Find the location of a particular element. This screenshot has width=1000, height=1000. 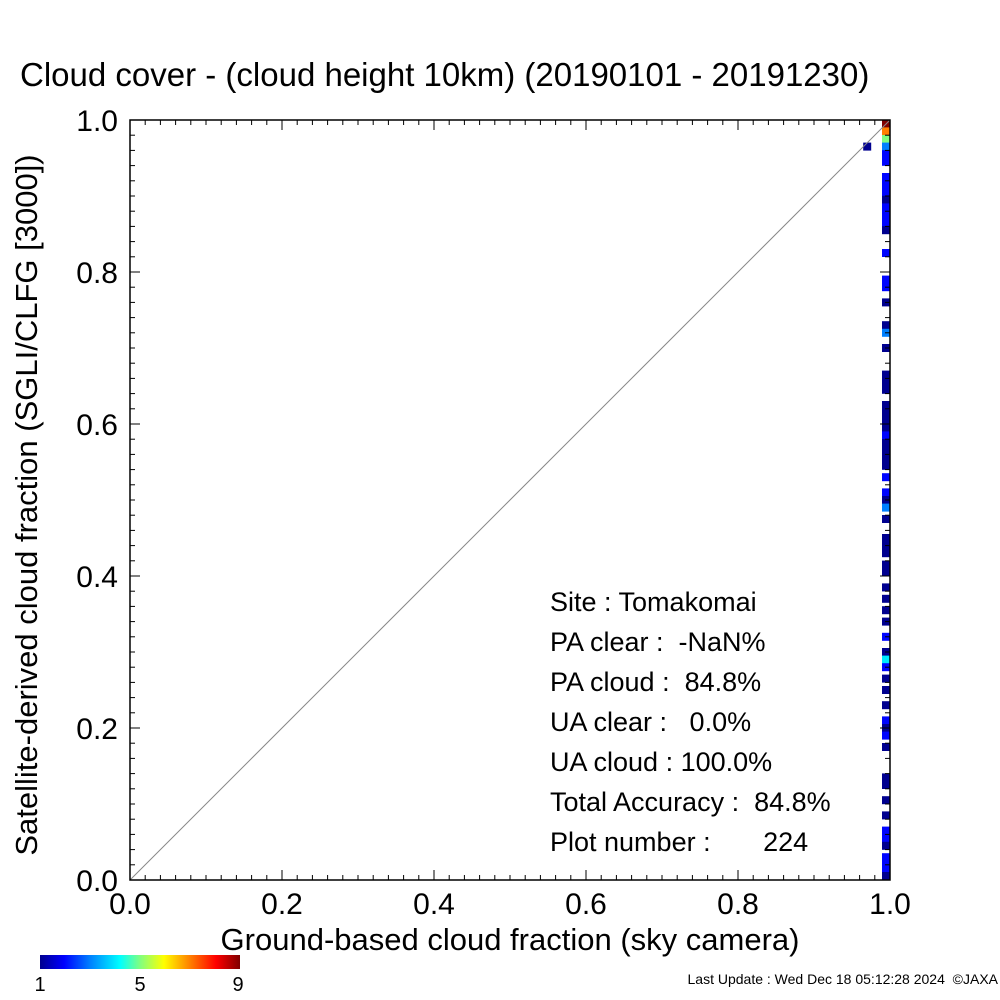

y-tick-label: 0.2 is located at coordinates (97, 729).